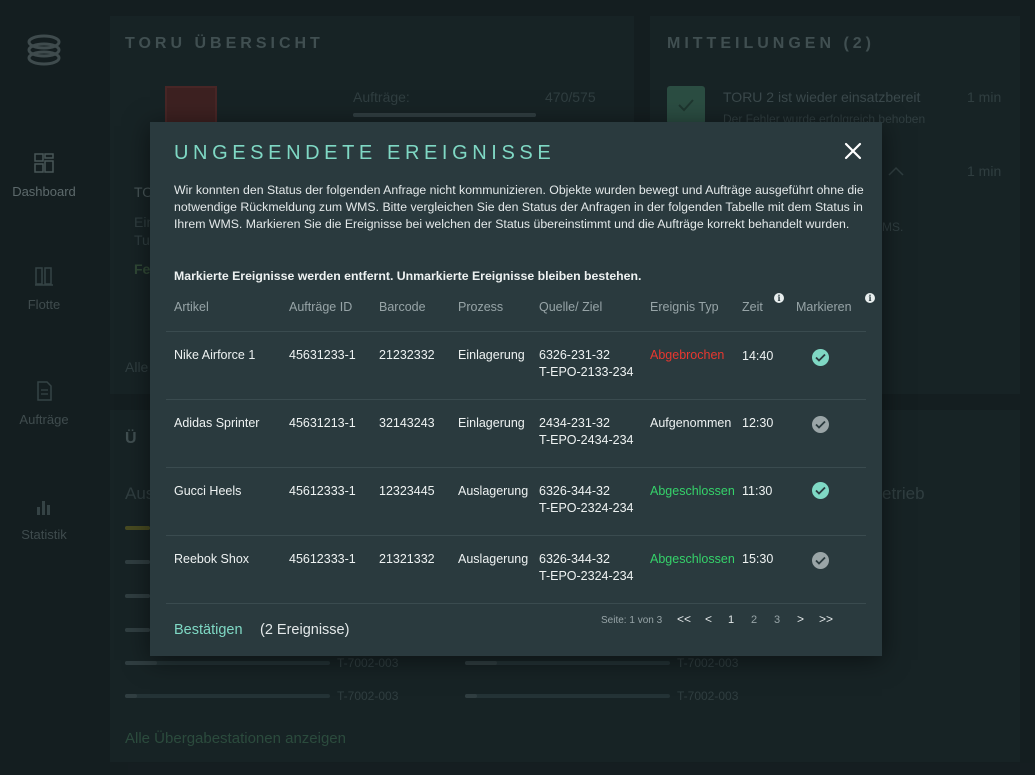  I want to click on cell-source: 6326-231-32, so click(574, 355).